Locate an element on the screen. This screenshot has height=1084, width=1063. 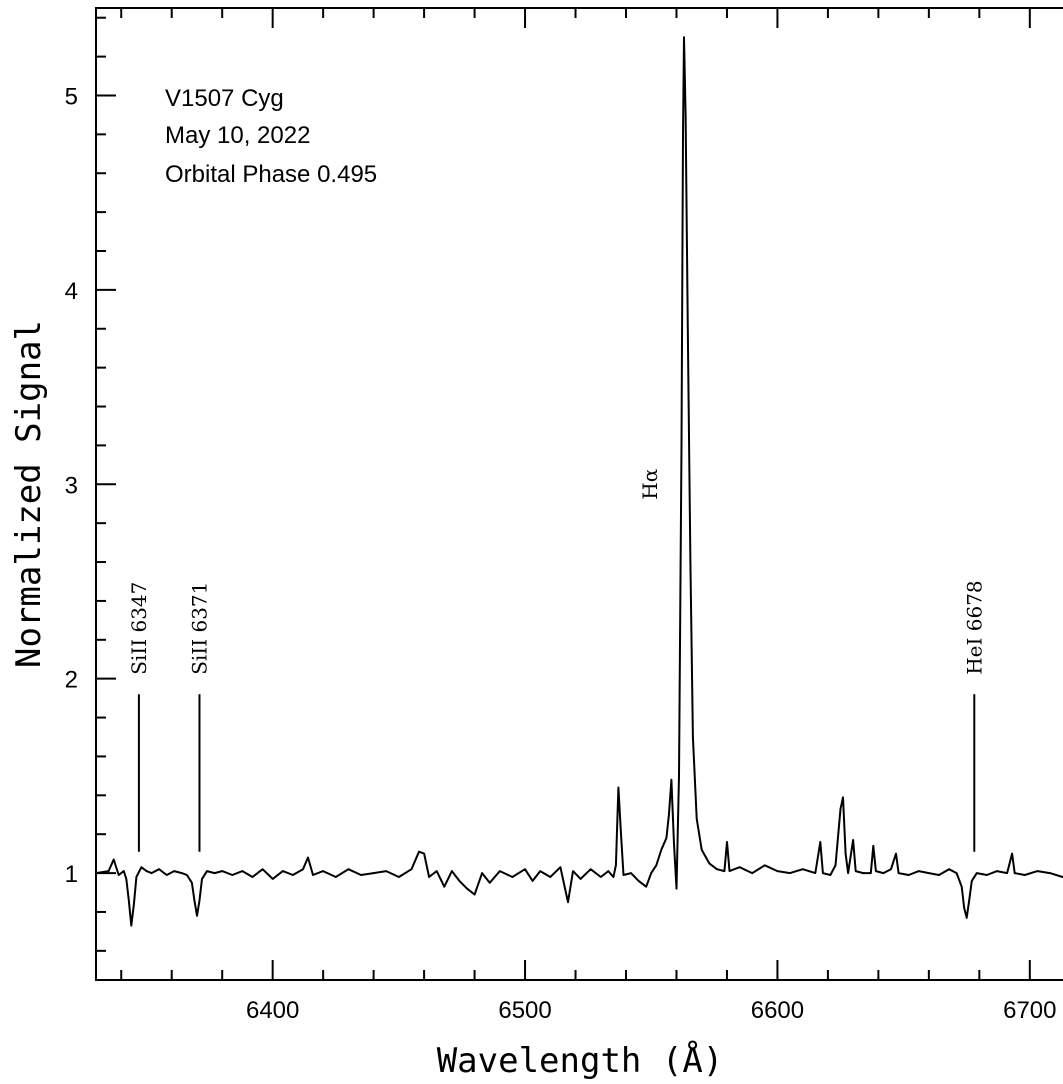
x-tick-label: 6600 is located at coordinates (777, 1010).